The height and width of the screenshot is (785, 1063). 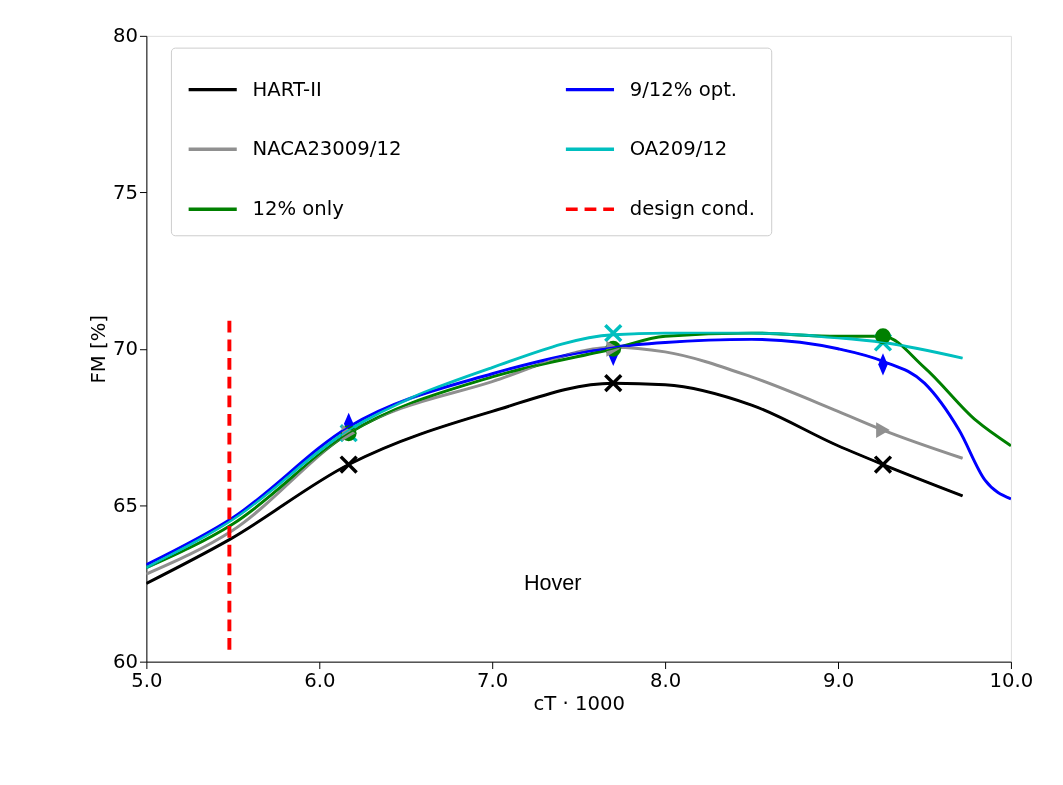 I want to click on x-tick-label: 9.0, so click(x=838, y=680).